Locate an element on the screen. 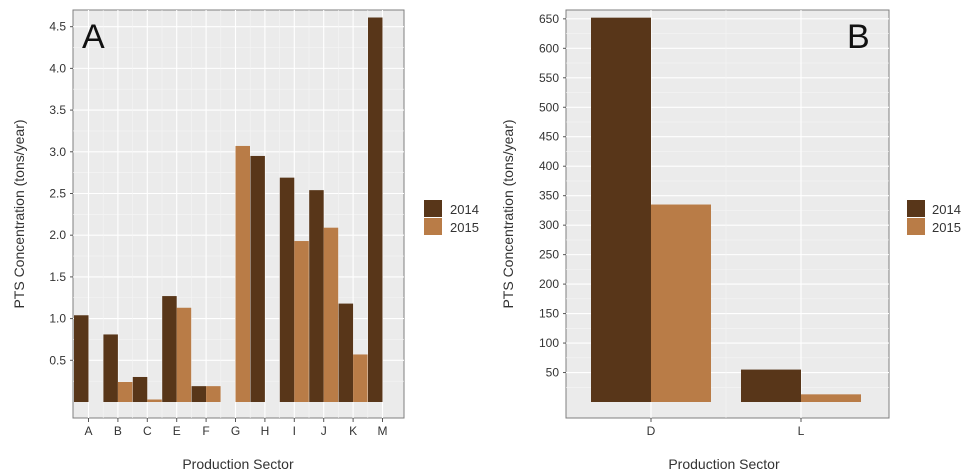  panel-a-legend: 2014 2015 is located at coordinates (451, 217).